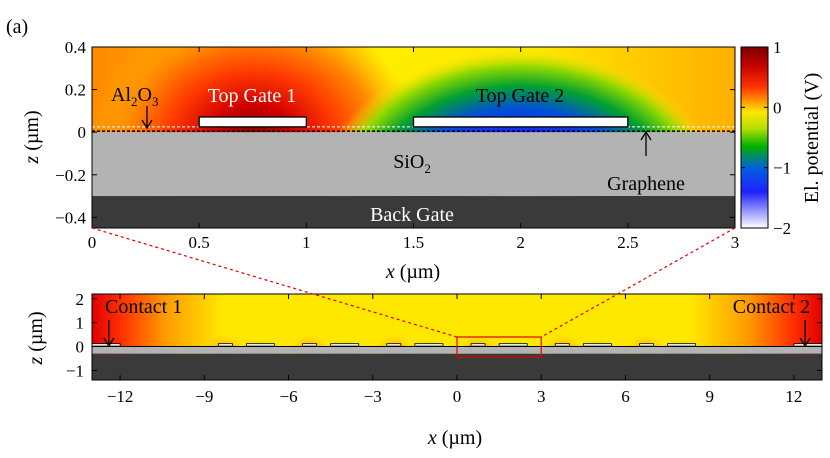 The height and width of the screenshot is (458, 830). What do you see at coordinates (638, 282) in the screenshot?
I see `zoom-connector-right` at bounding box center [638, 282].